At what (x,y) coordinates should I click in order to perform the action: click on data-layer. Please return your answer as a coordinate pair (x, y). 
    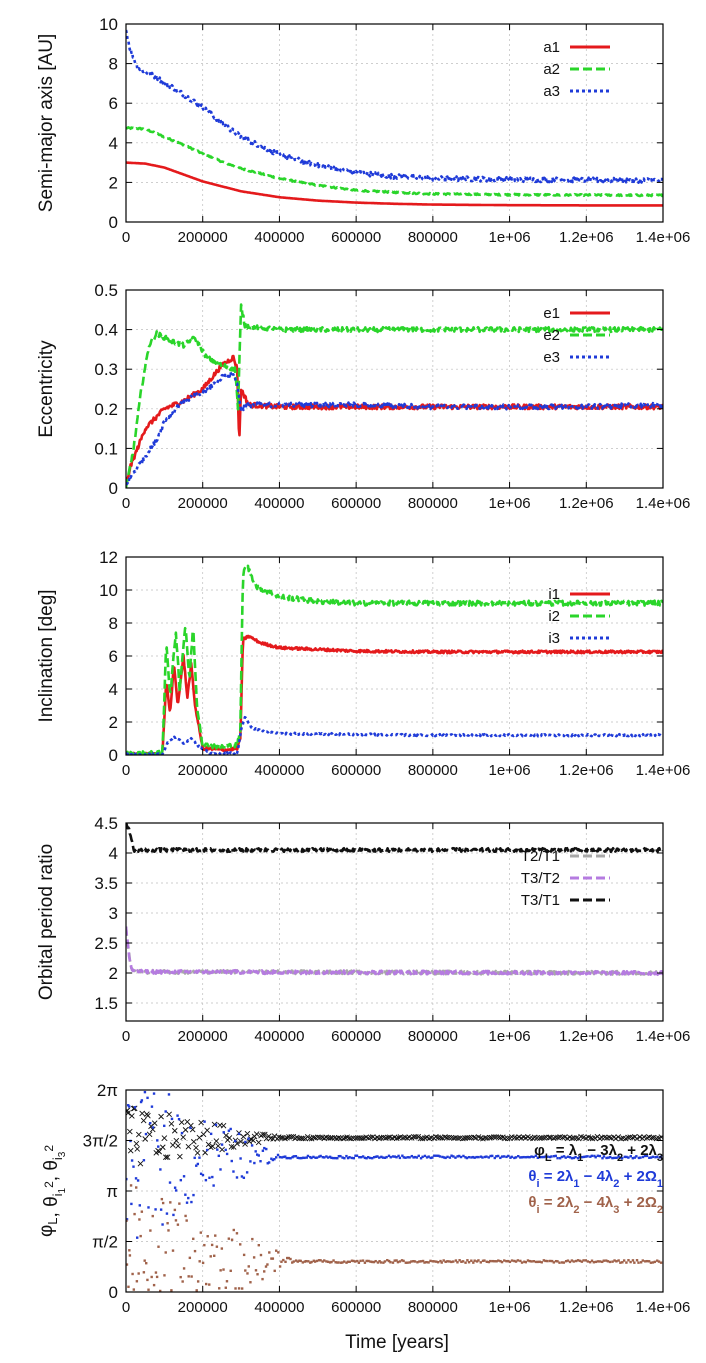
    Looking at the image, I should click on (394, 659).